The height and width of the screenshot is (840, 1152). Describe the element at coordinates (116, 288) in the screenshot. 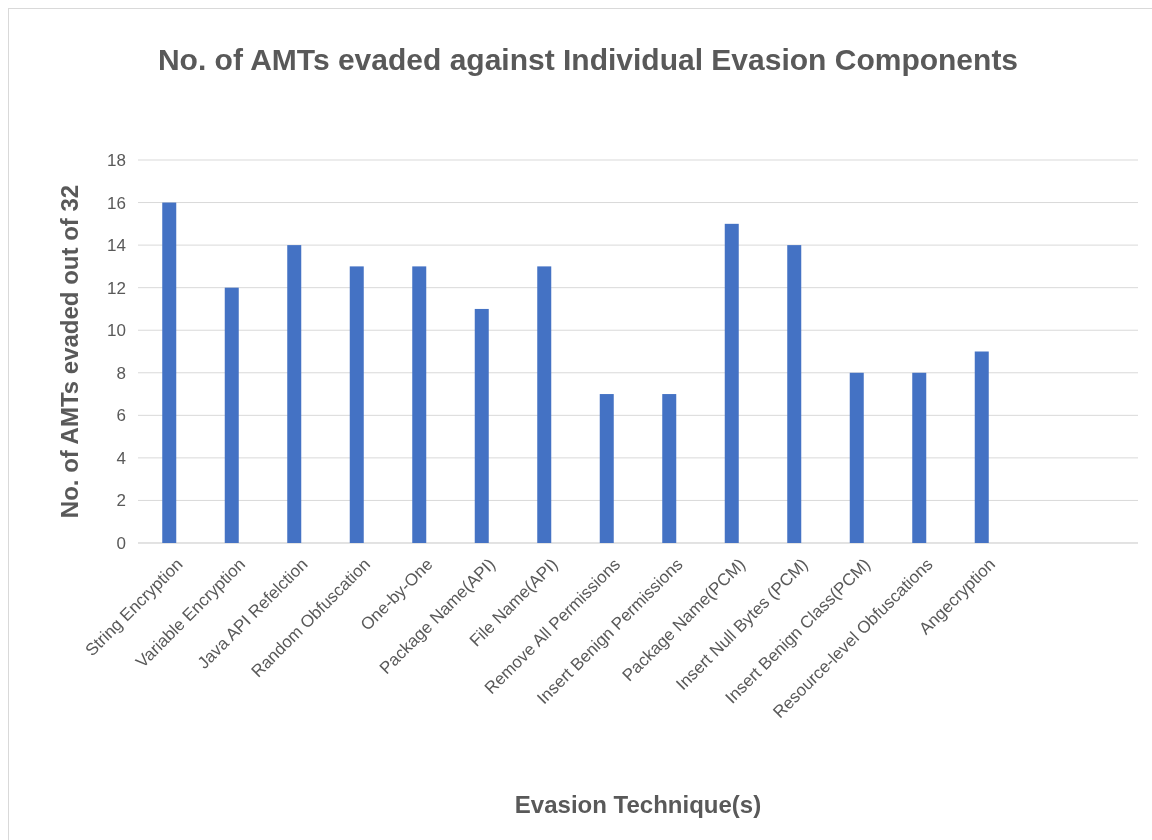

I see `y-tick-label: 12` at that location.